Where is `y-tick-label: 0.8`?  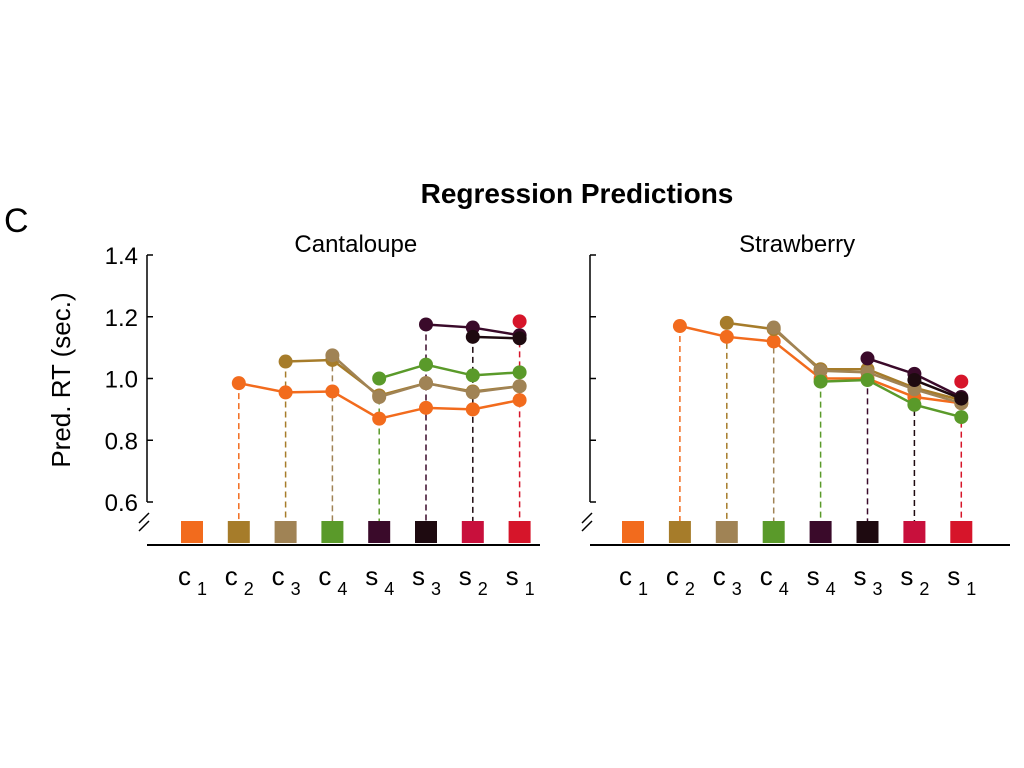 y-tick-label: 0.8 is located at coordinates (121, 441).